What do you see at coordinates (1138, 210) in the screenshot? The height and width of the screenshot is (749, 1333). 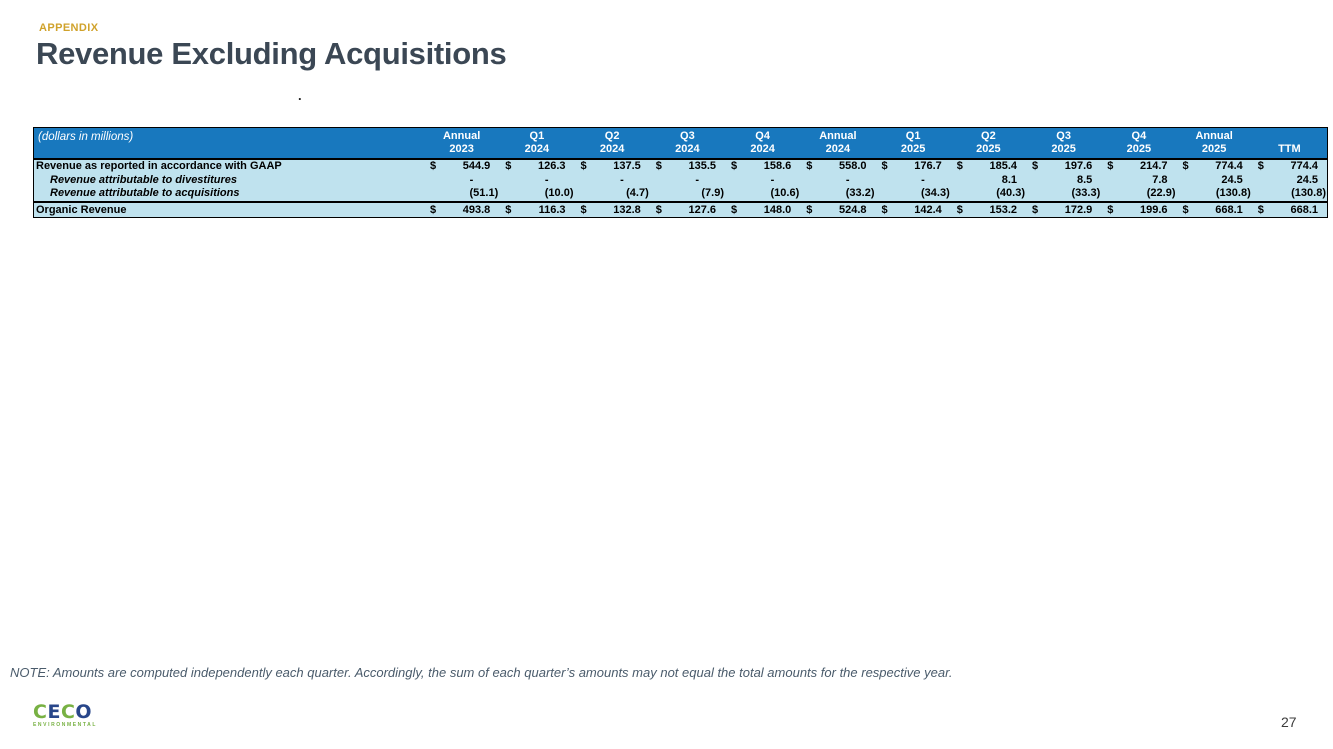 I see `table-cell: $199.6` at bounding box center [1138, 210].